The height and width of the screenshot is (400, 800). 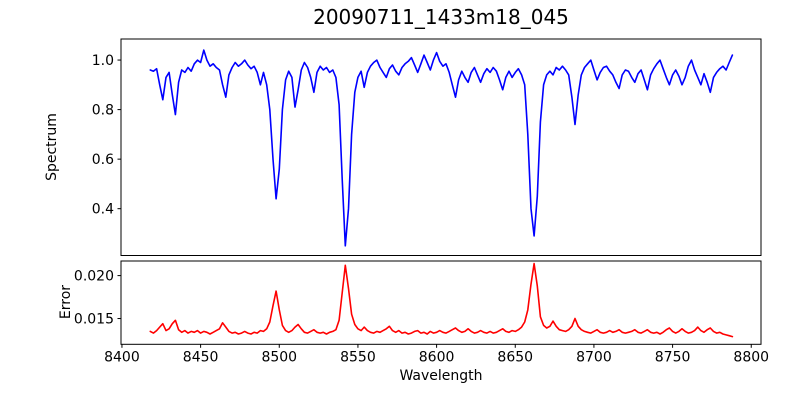 I want to click on x-axis-label: Wavelength, so click(x=440, y=376).